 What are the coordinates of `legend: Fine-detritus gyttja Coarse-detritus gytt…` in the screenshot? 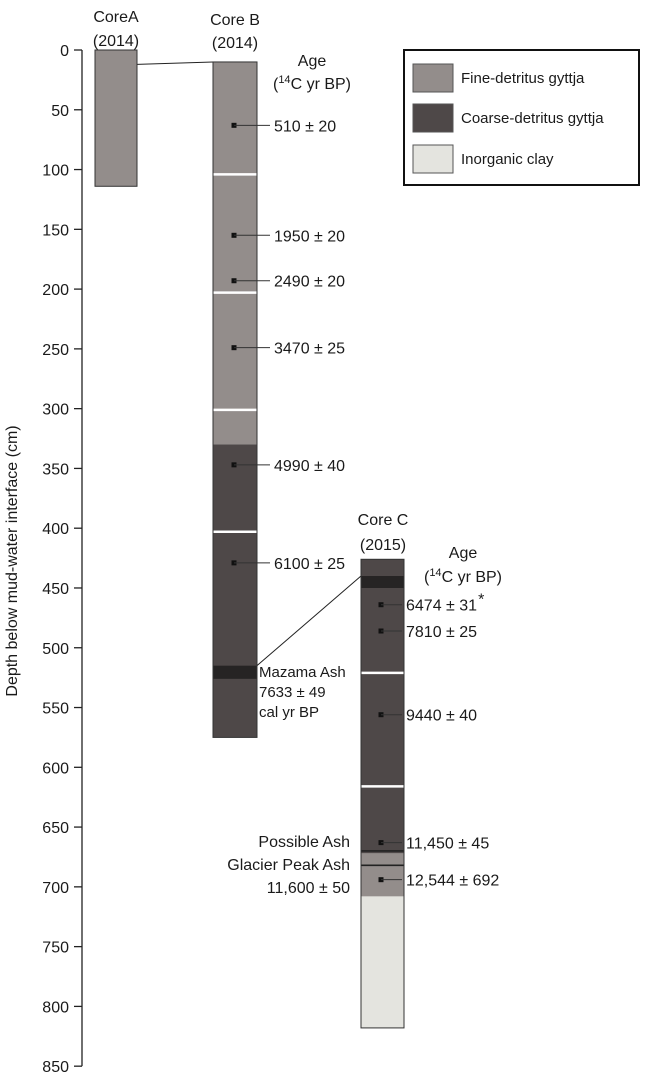 It's located at (521, 117).